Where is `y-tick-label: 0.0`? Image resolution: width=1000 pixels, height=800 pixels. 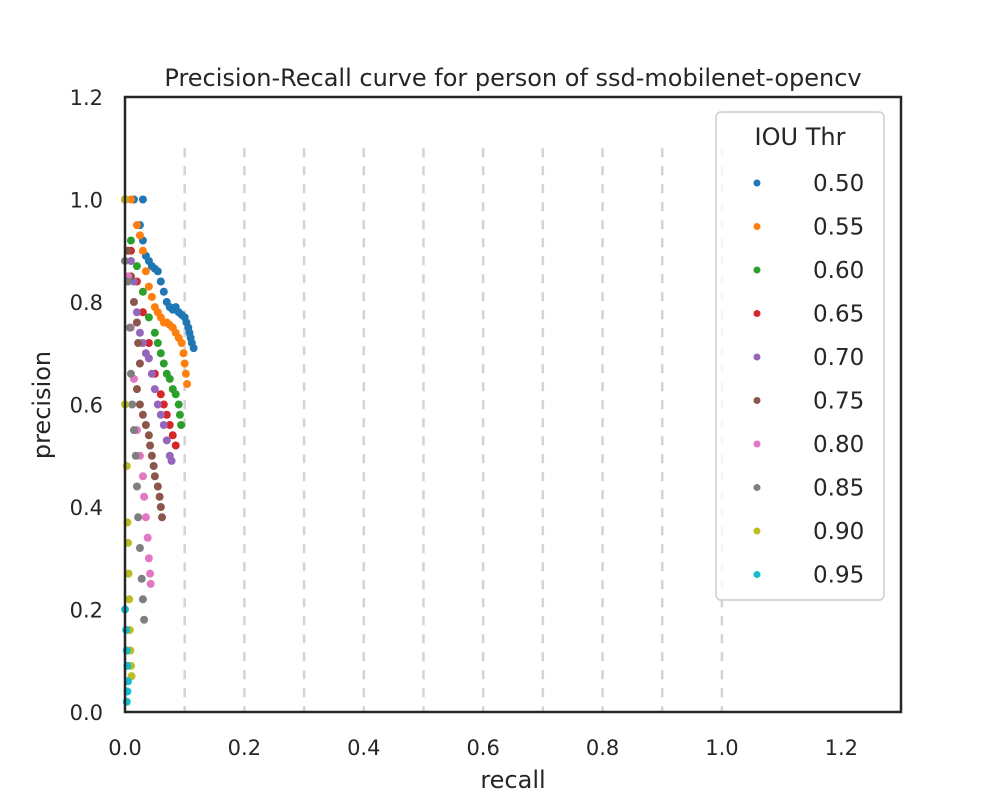
y-tick-label: 0.0 is located at coordinates (86, 713).